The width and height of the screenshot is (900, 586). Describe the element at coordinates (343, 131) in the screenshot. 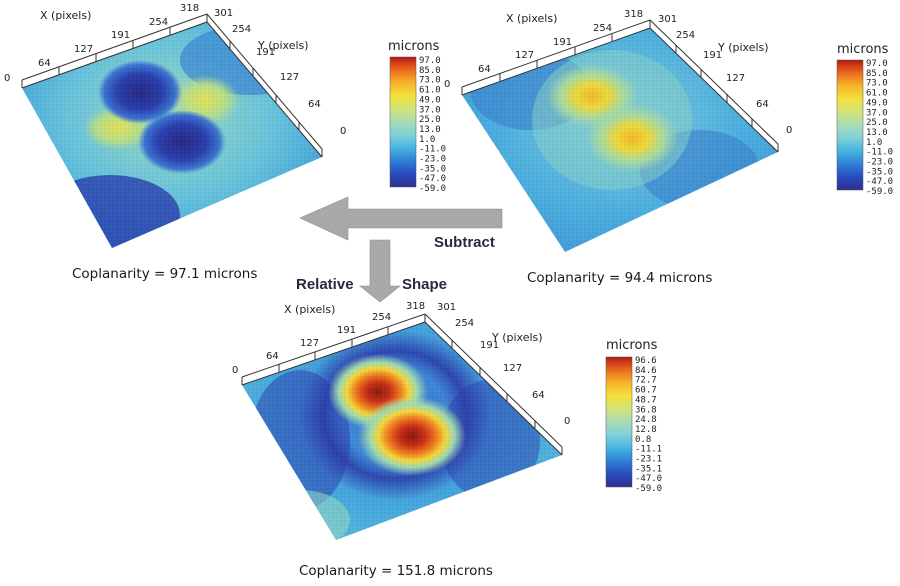

I see `y-tick-top-left-5: 0` at that location.